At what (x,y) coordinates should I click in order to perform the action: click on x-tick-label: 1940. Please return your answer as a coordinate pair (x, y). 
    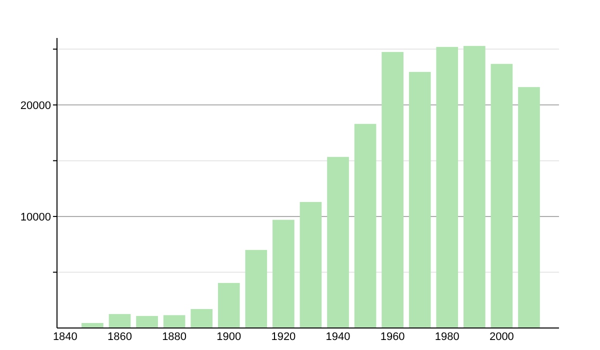
    Looking at the image, I should click on (338, 337).